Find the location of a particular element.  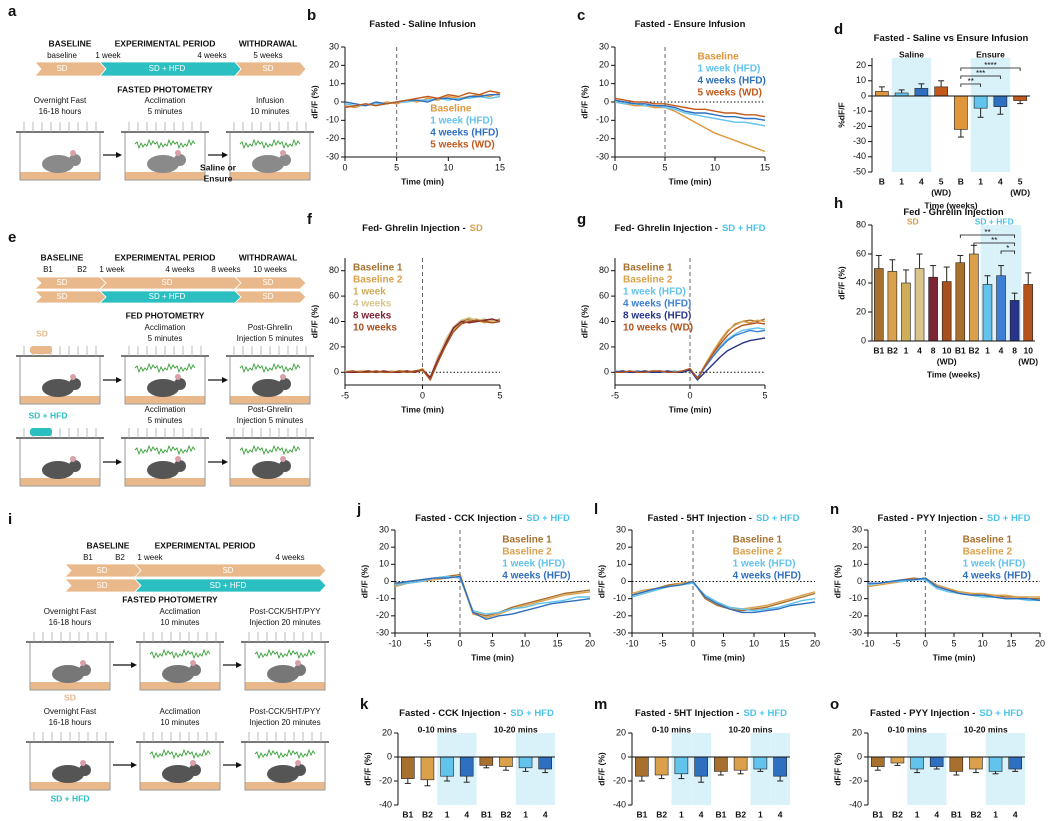

y-tick-label: 30 is located at coordinates (384, 529).